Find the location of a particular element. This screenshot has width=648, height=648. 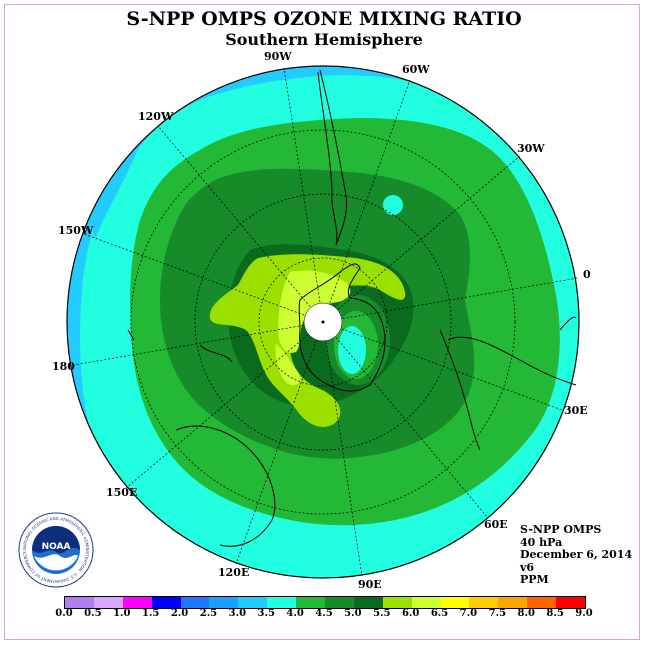

lon-label-0: 0 is located at coordinates (587, 274).